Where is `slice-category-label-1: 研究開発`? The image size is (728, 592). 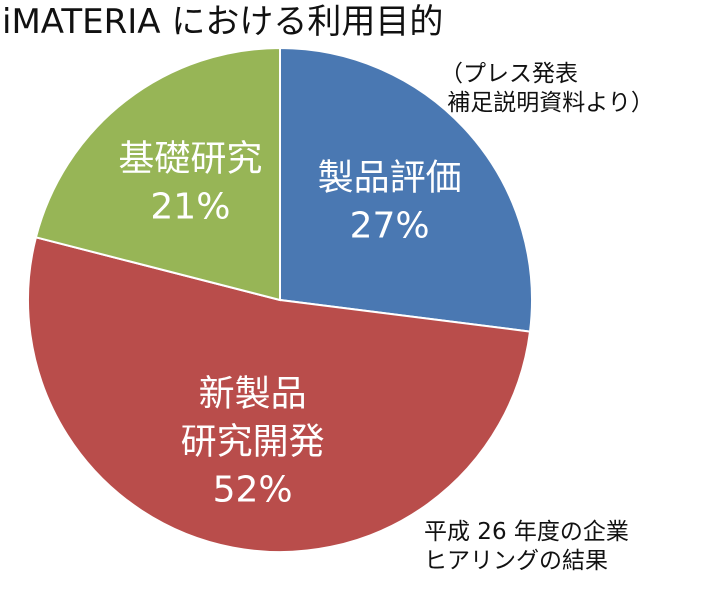
slice-category-label-1: 研究開発 is located at coordinates (253, 442).